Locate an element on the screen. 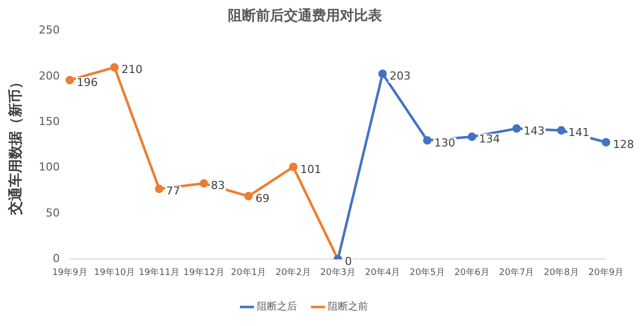 This screenshot has width=640, height=326. chart-title: 阻断前后交通费用对比表 is located at coordinates (305, 15).